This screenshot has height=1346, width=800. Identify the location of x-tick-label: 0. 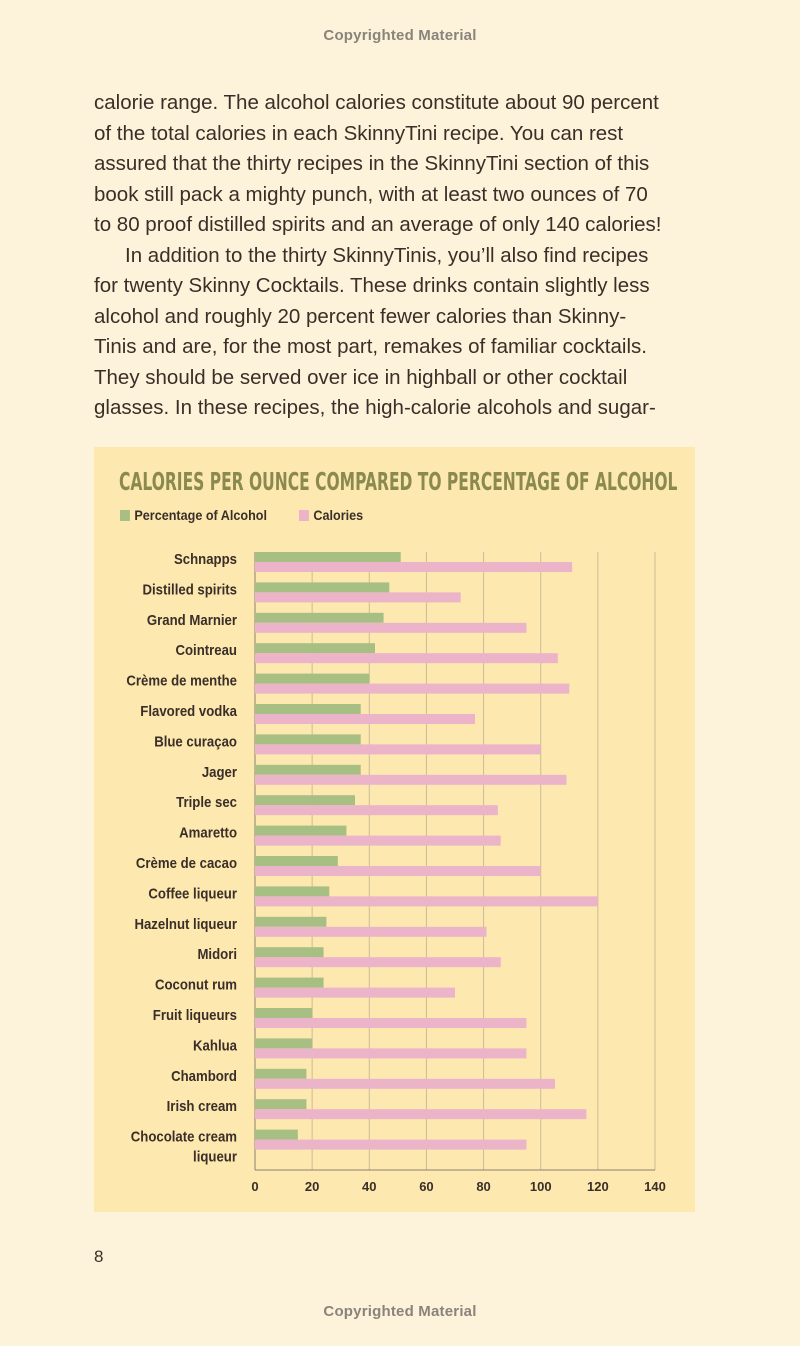
(254, 1186).